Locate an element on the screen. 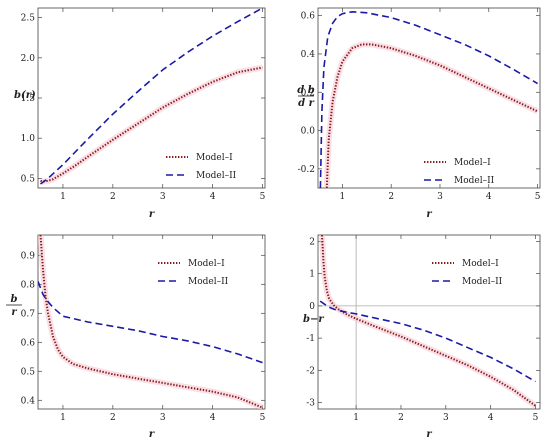 The height and width of the screenshot is (446, 550). y-tick-label: 0.7 is located at coordinates (28, 314).